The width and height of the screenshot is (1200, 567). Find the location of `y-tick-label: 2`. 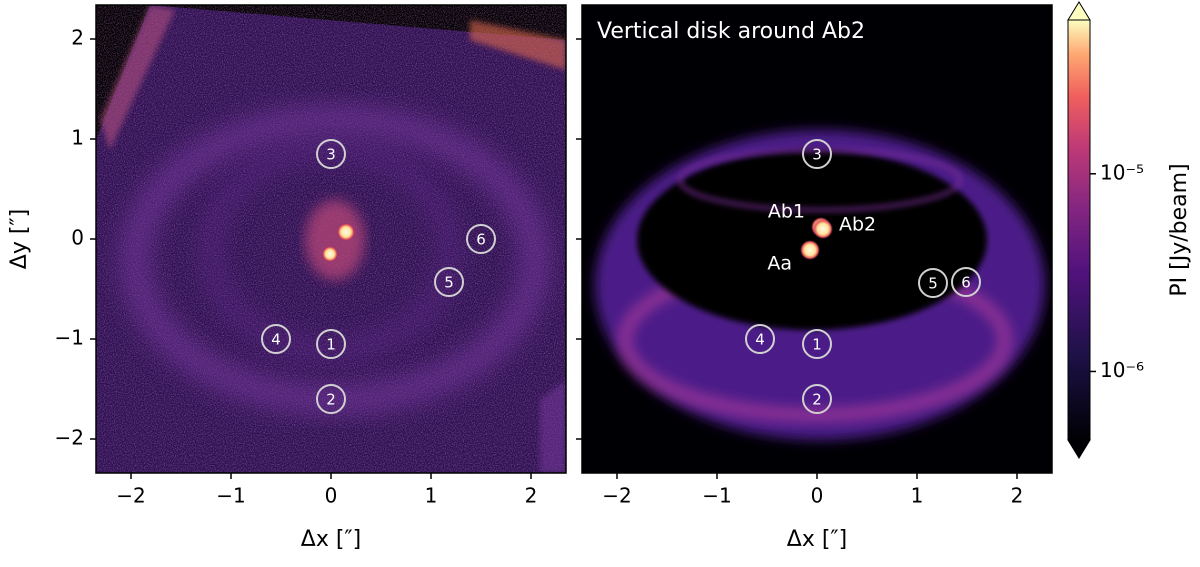

y-tick-label: 2 is located at coordinates (77, 38).